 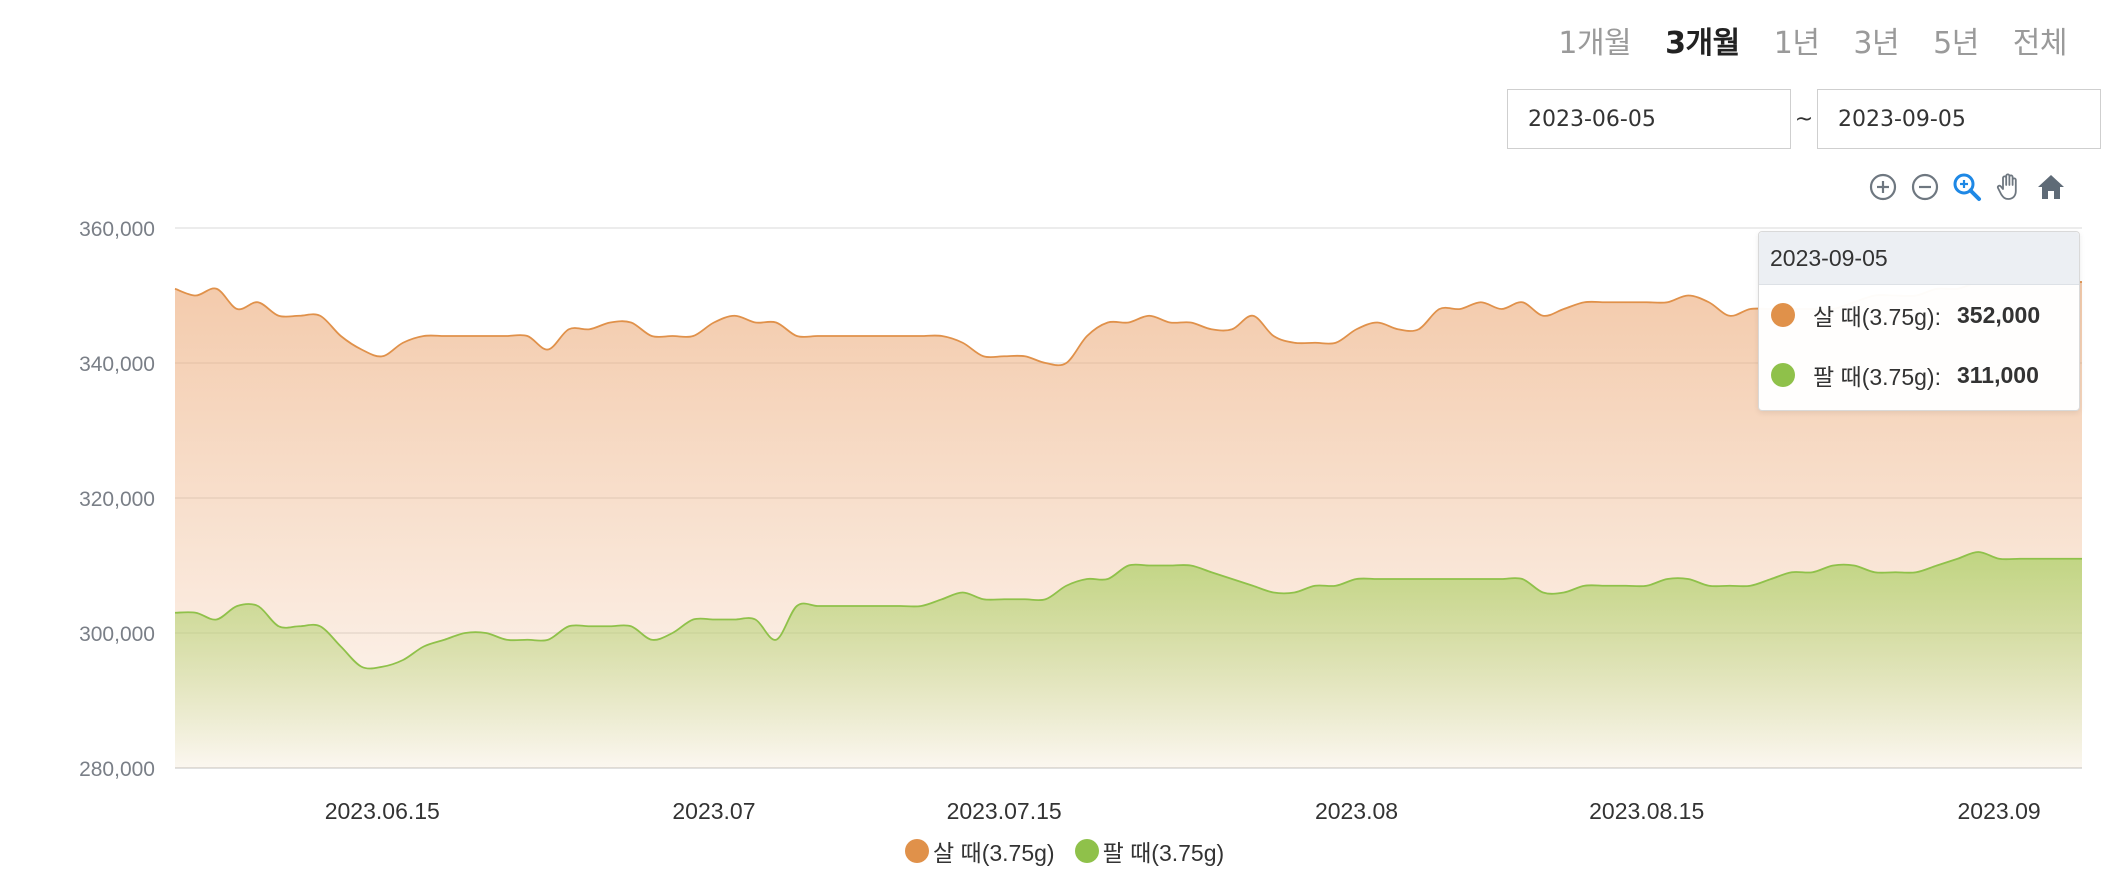 What do you see at coordinates (1783, 315) in the screenshot?
I see `buy-dot-icon` at bounding box center [1783, 315].